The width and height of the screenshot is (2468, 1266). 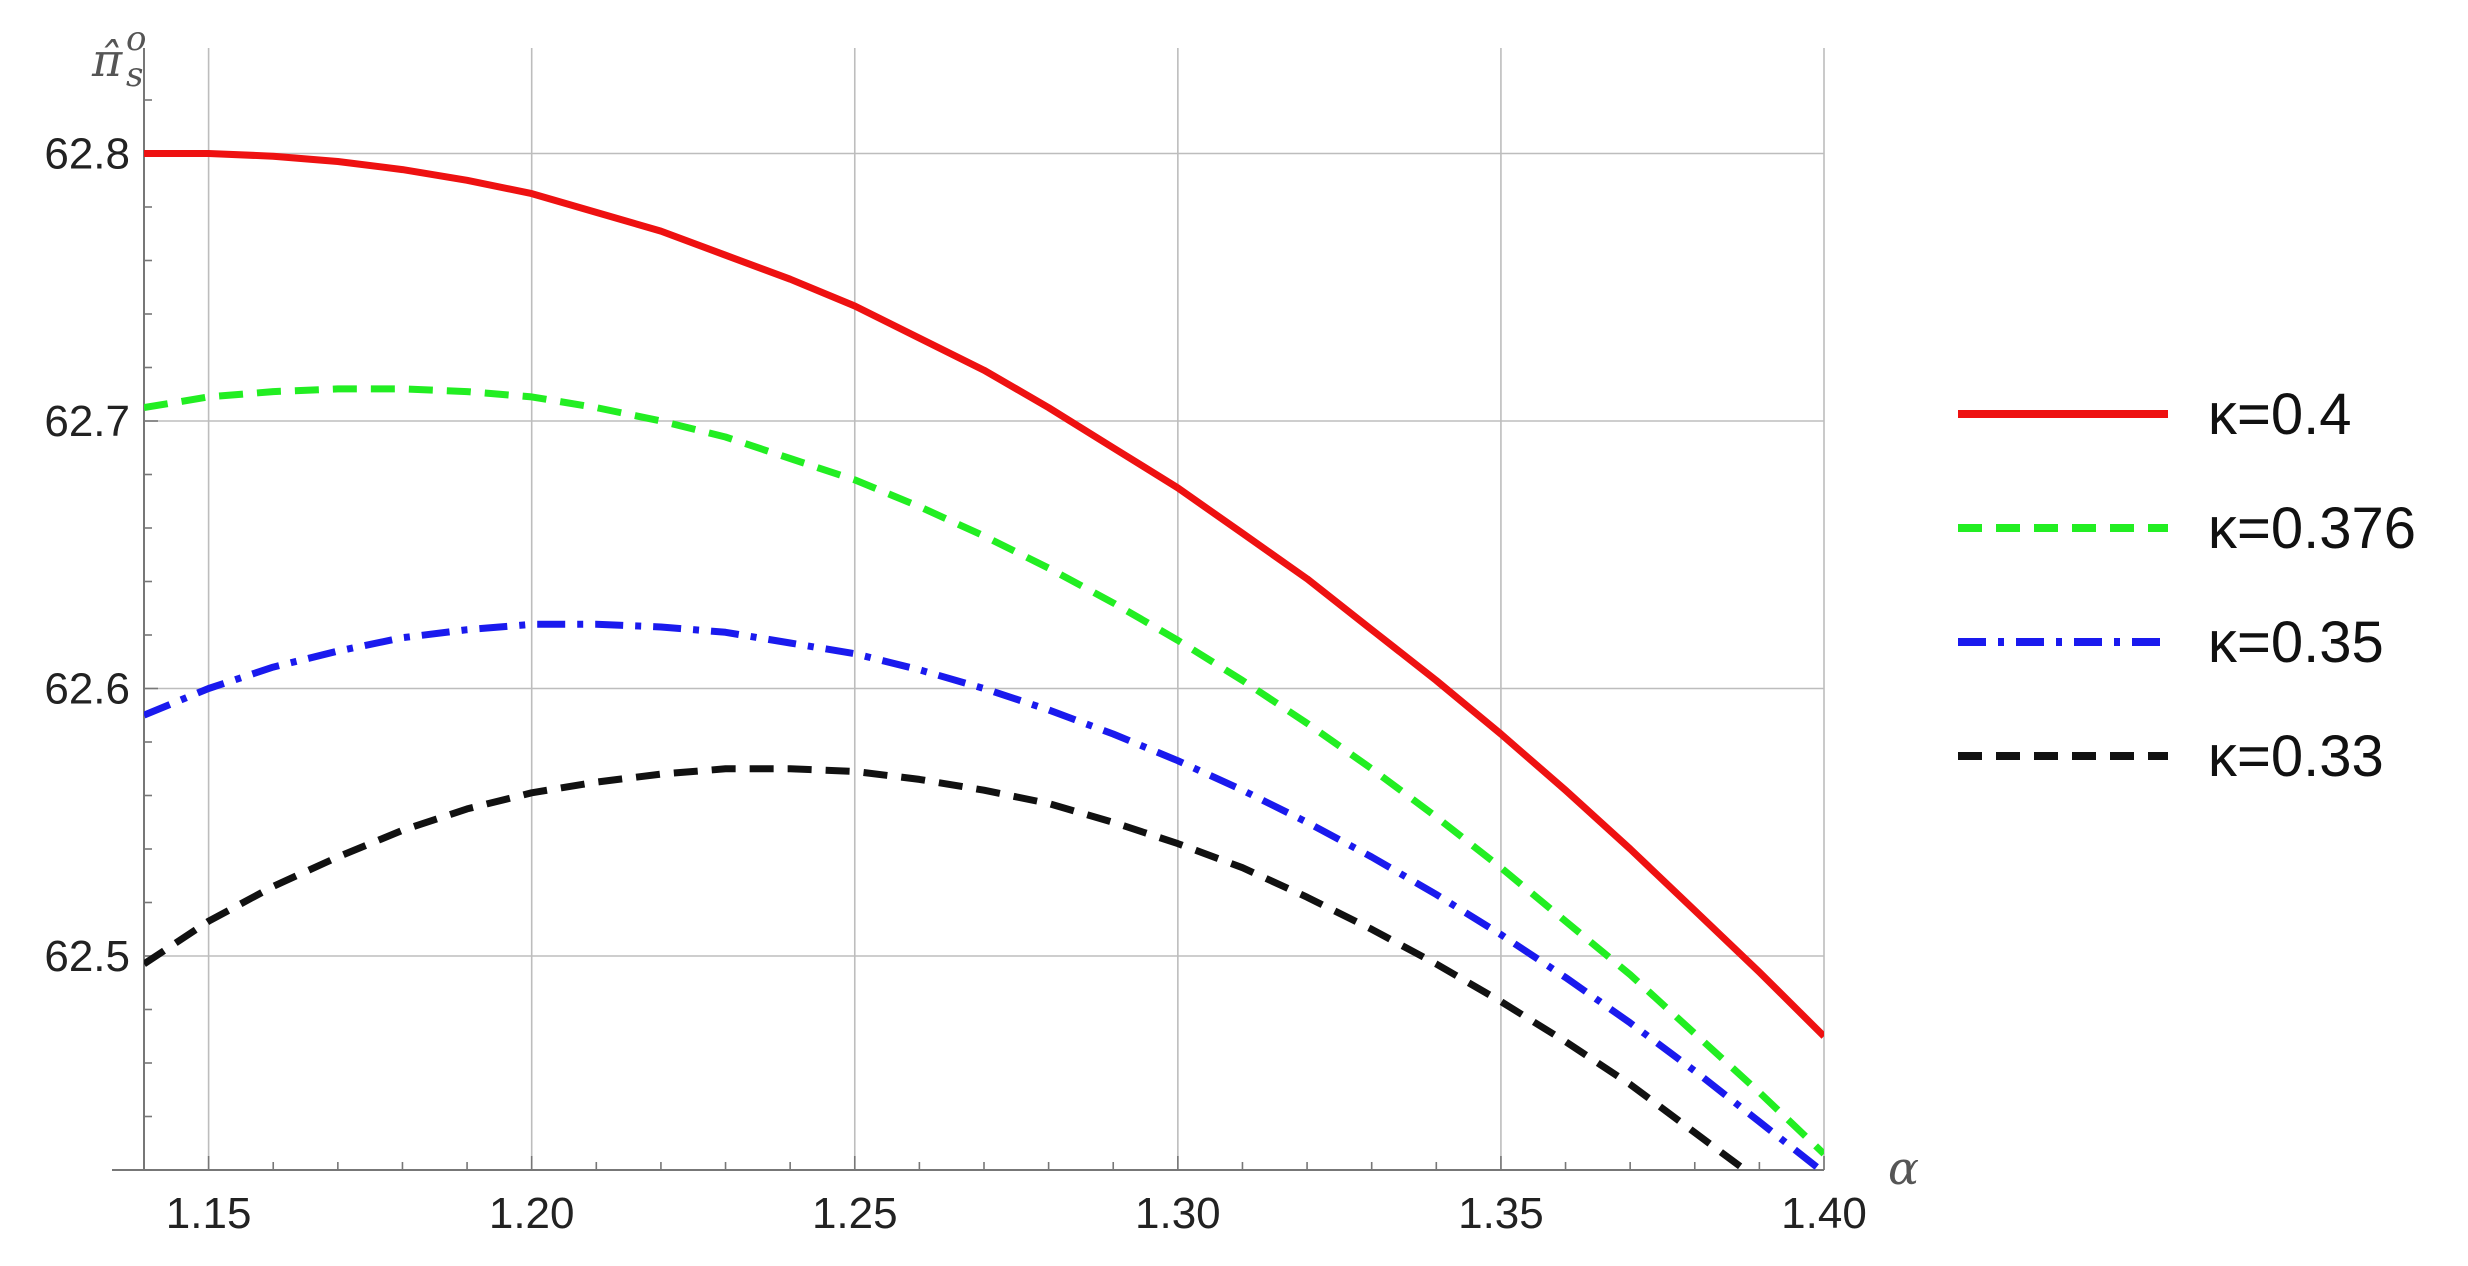 I want to click on y-tick-label: 62.8, so click(x=87, y=154).